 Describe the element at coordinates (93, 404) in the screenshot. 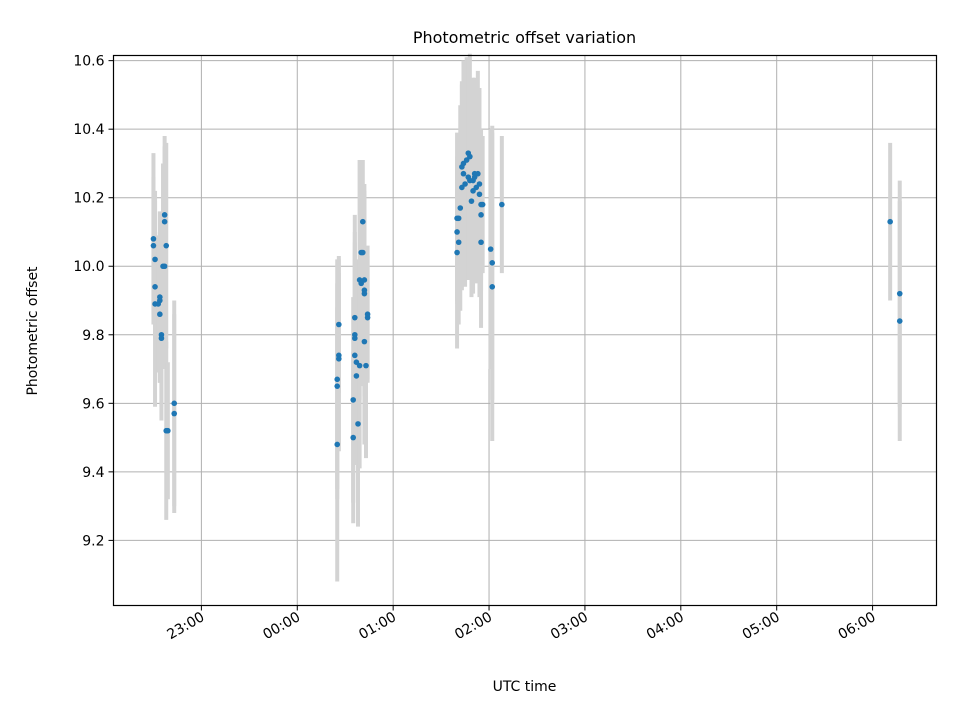

I see `y-tick-label: 9.6` at that location.